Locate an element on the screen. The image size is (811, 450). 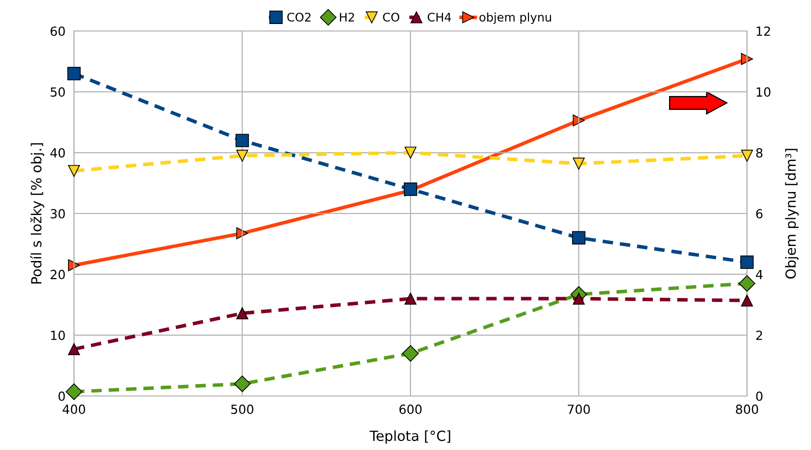
y-axis-title: Podíl s ložky [% obj.] is located at coordinates (37, 213).